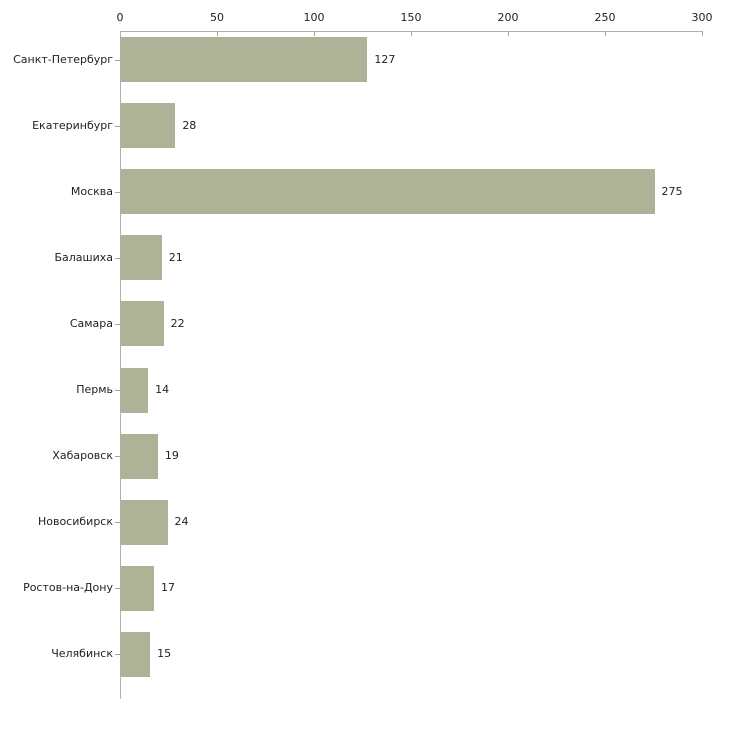 The height and width of the screenshot is (730, 730). Describe the element at coordinates (314, 17) in the screenshot. I see `value-axis-tick-label: 100` at that location.